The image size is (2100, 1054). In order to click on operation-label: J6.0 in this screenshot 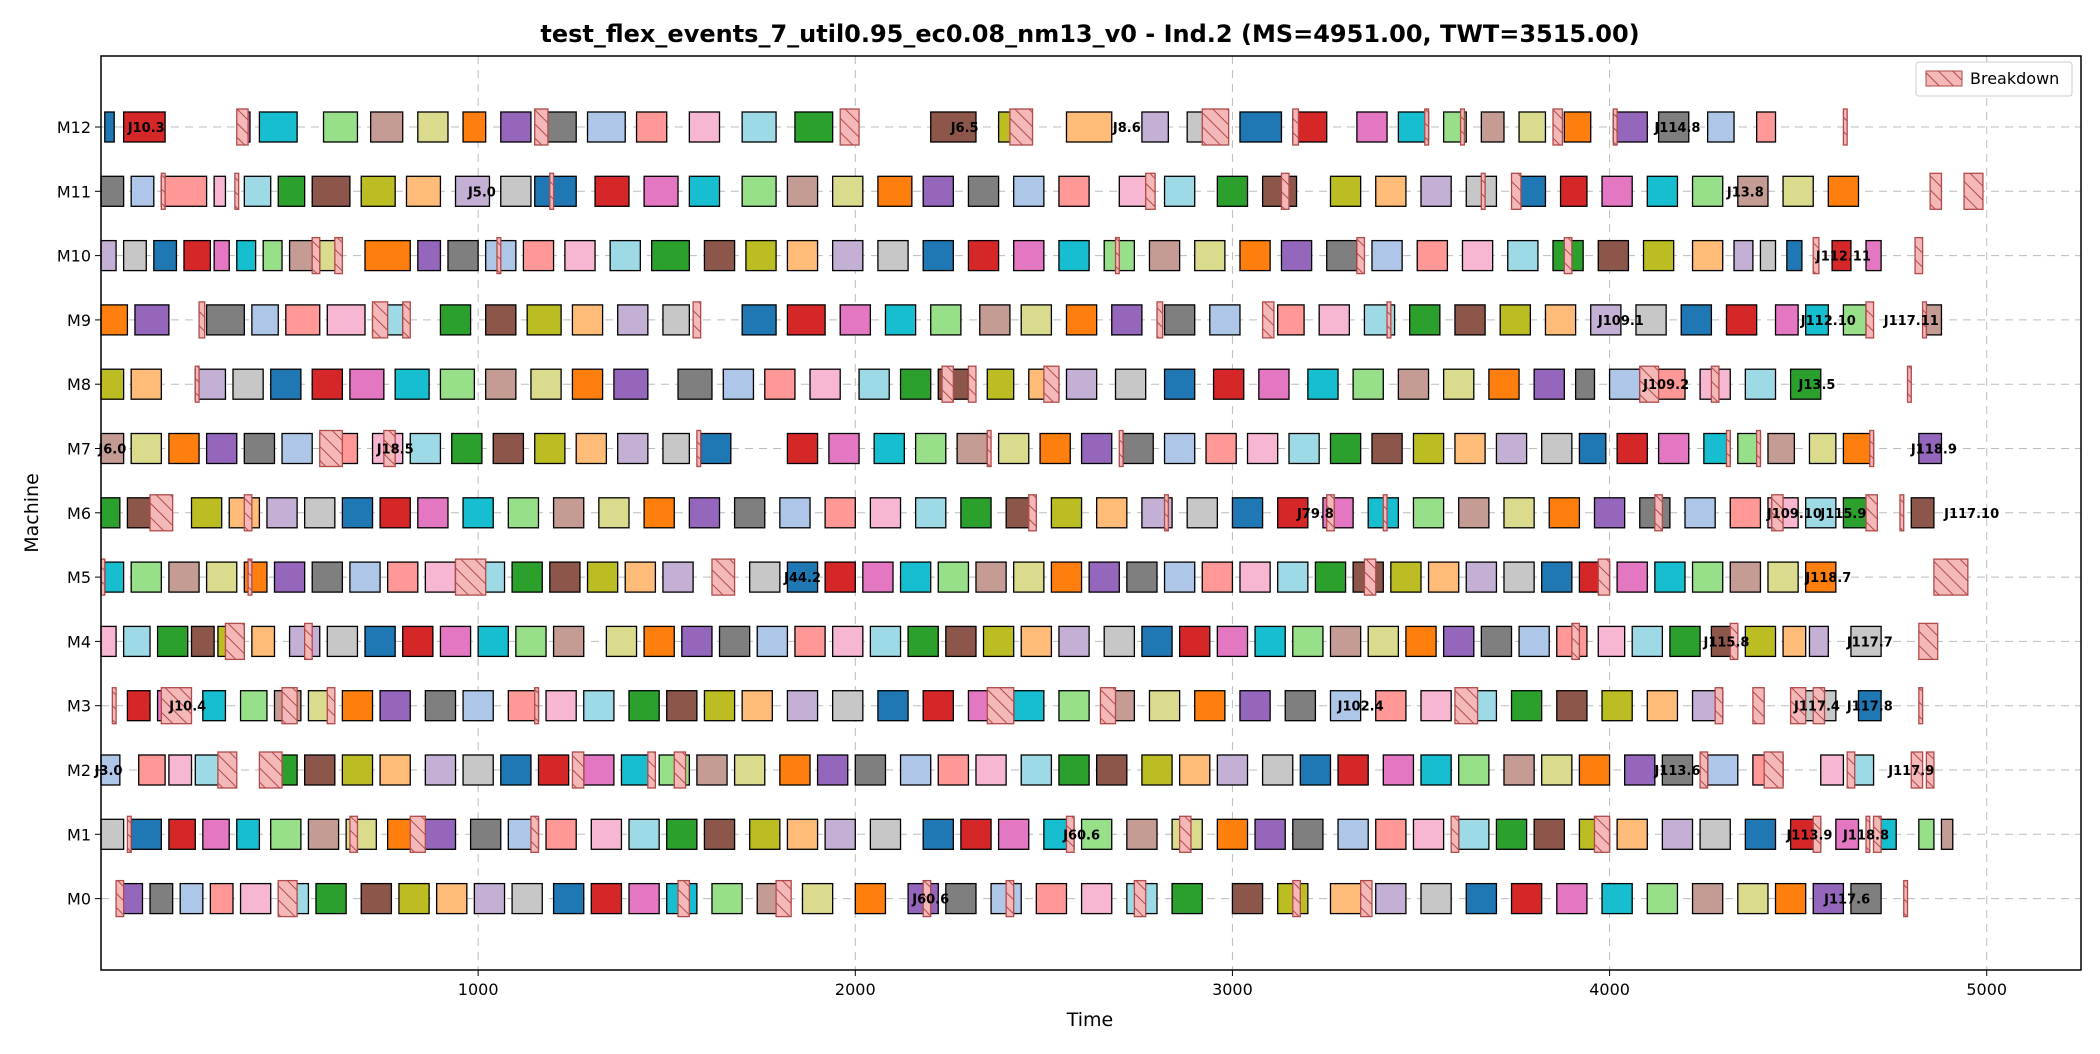, I will do `click(111, 450)`.